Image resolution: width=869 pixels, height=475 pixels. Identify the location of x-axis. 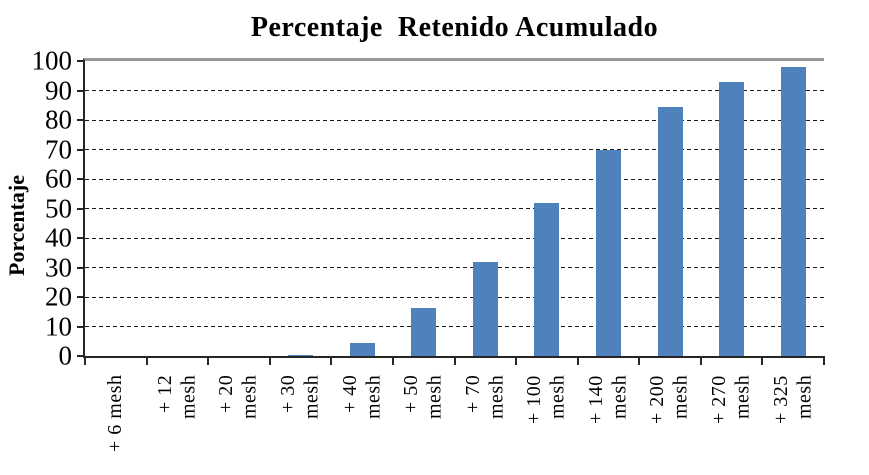
(454, 360).